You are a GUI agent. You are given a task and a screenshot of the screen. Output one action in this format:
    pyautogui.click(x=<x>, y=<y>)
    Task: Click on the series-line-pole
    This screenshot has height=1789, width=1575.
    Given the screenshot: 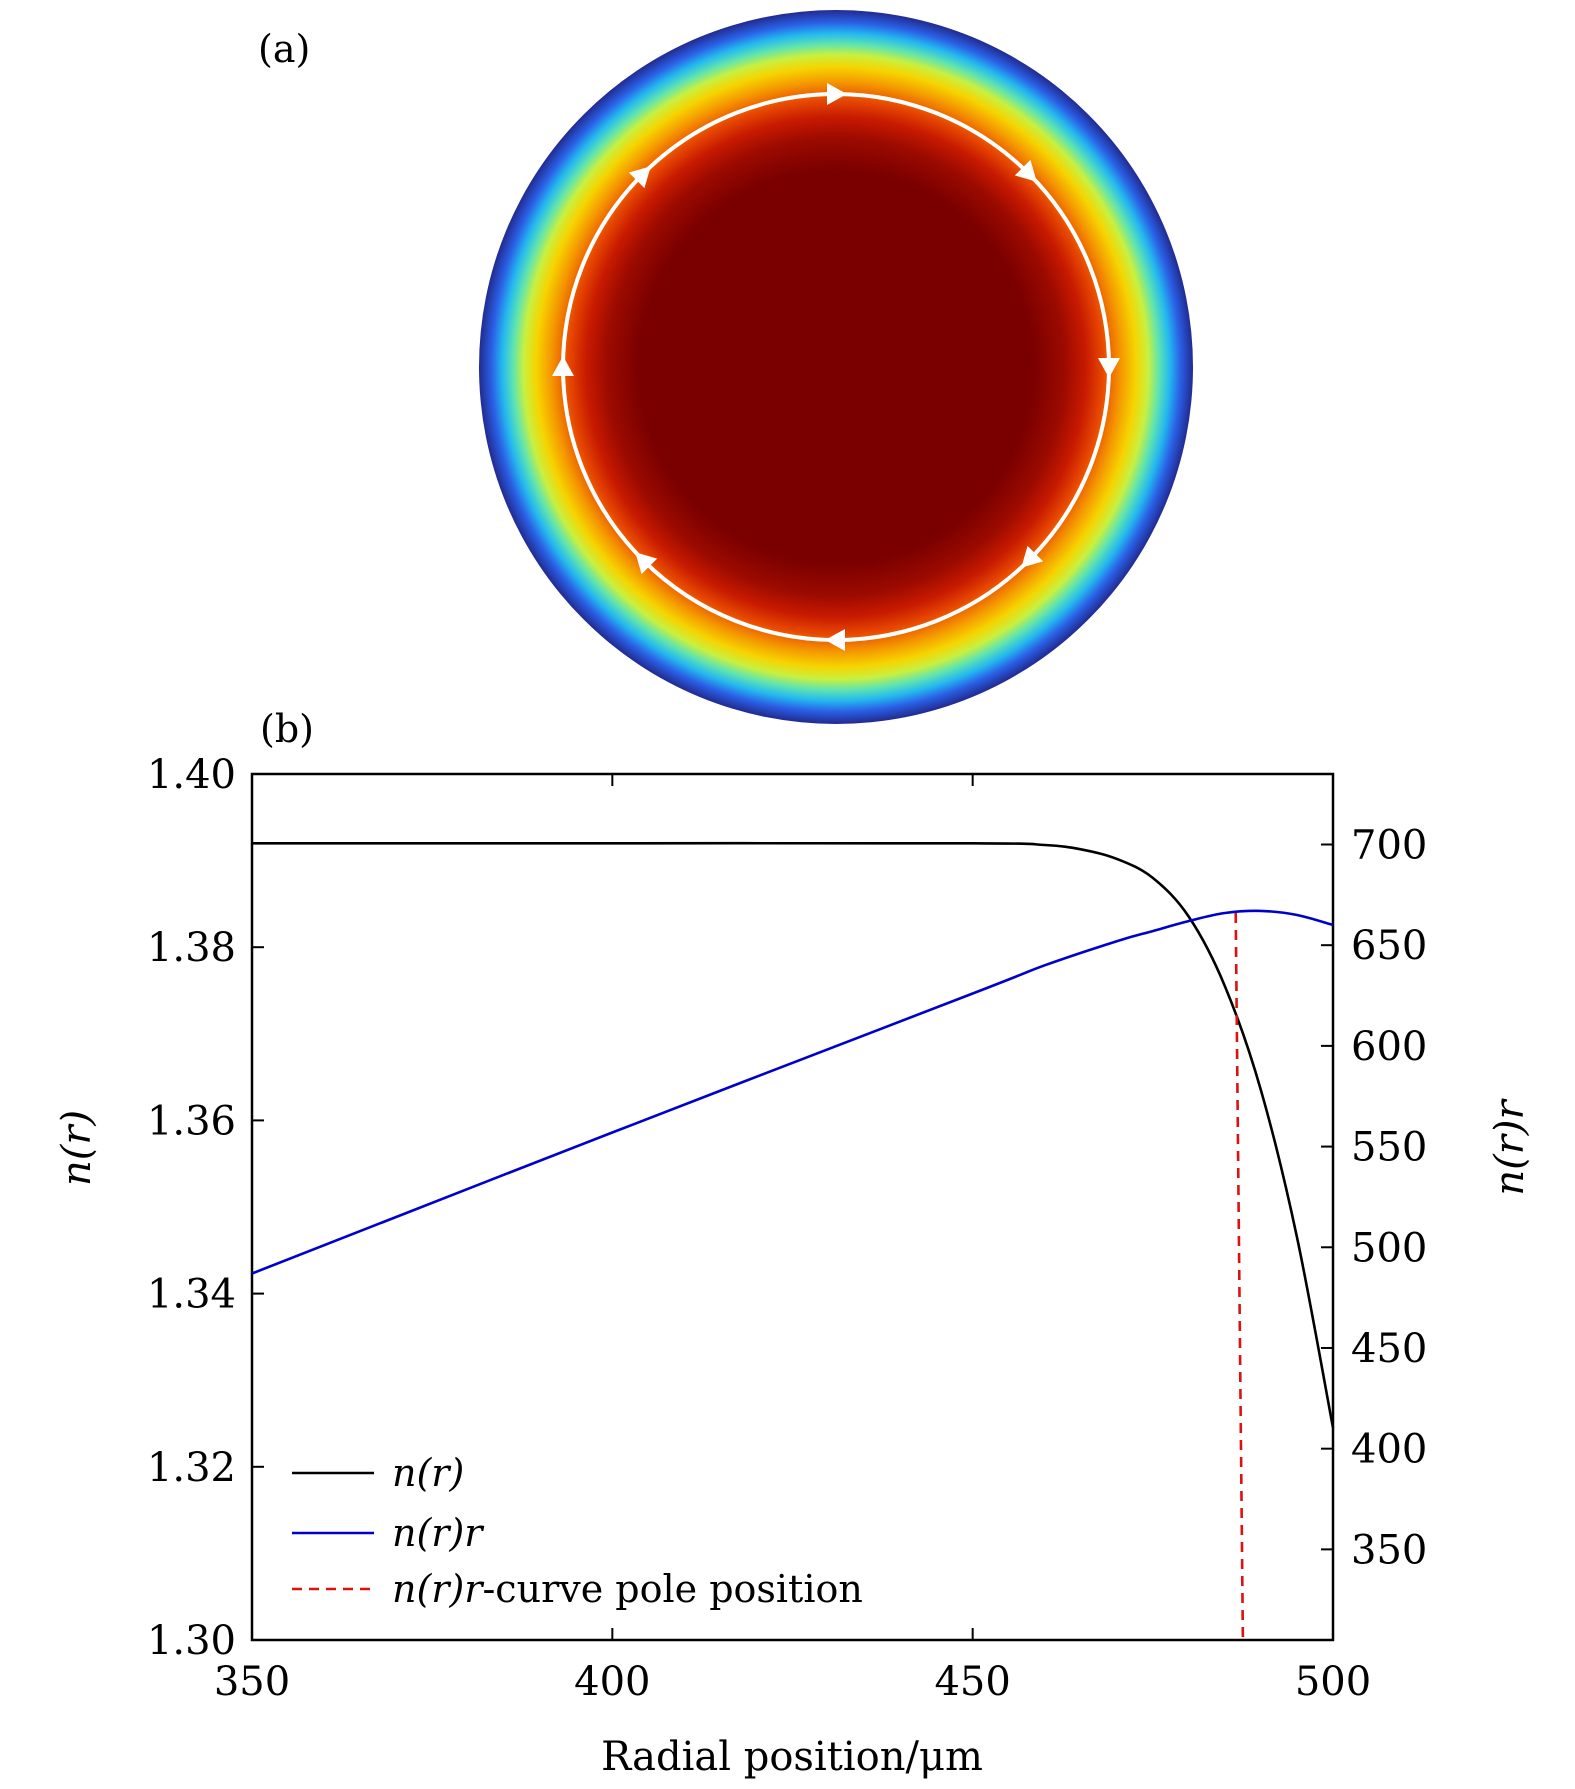 What is the action you would take?
    pyautogui.click(x=1239, y=1276)
    